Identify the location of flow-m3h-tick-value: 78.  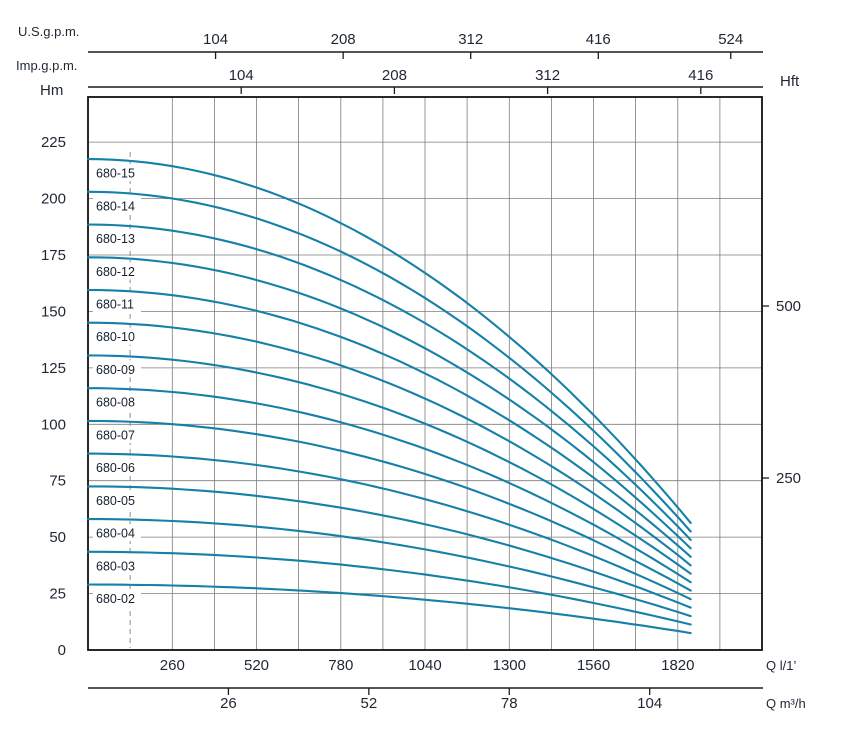
(509, 703).